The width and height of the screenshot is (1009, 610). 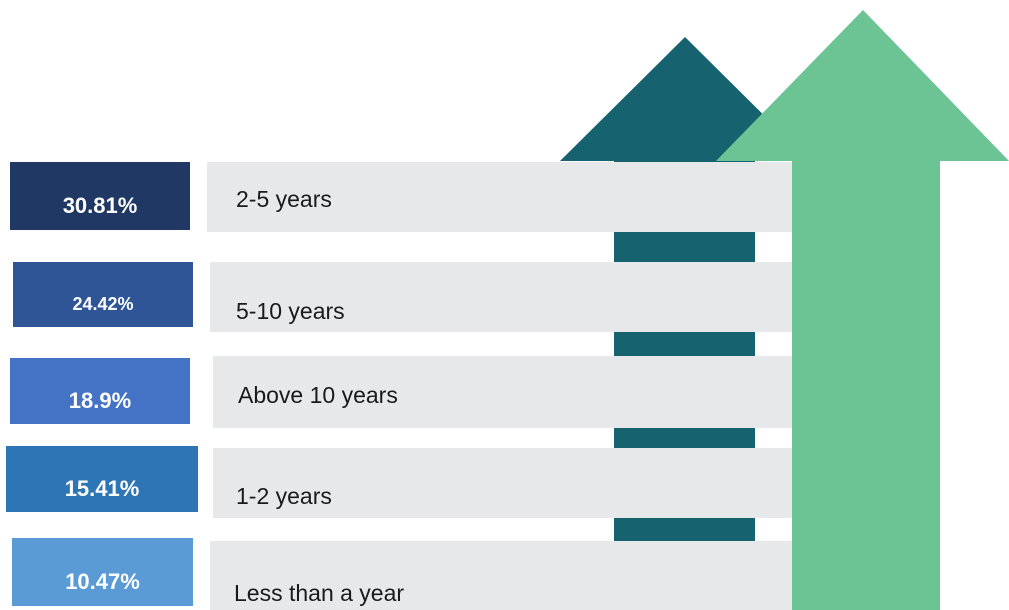 I want to click on value-box-5: 10.47%, so click(x=102, y=572).